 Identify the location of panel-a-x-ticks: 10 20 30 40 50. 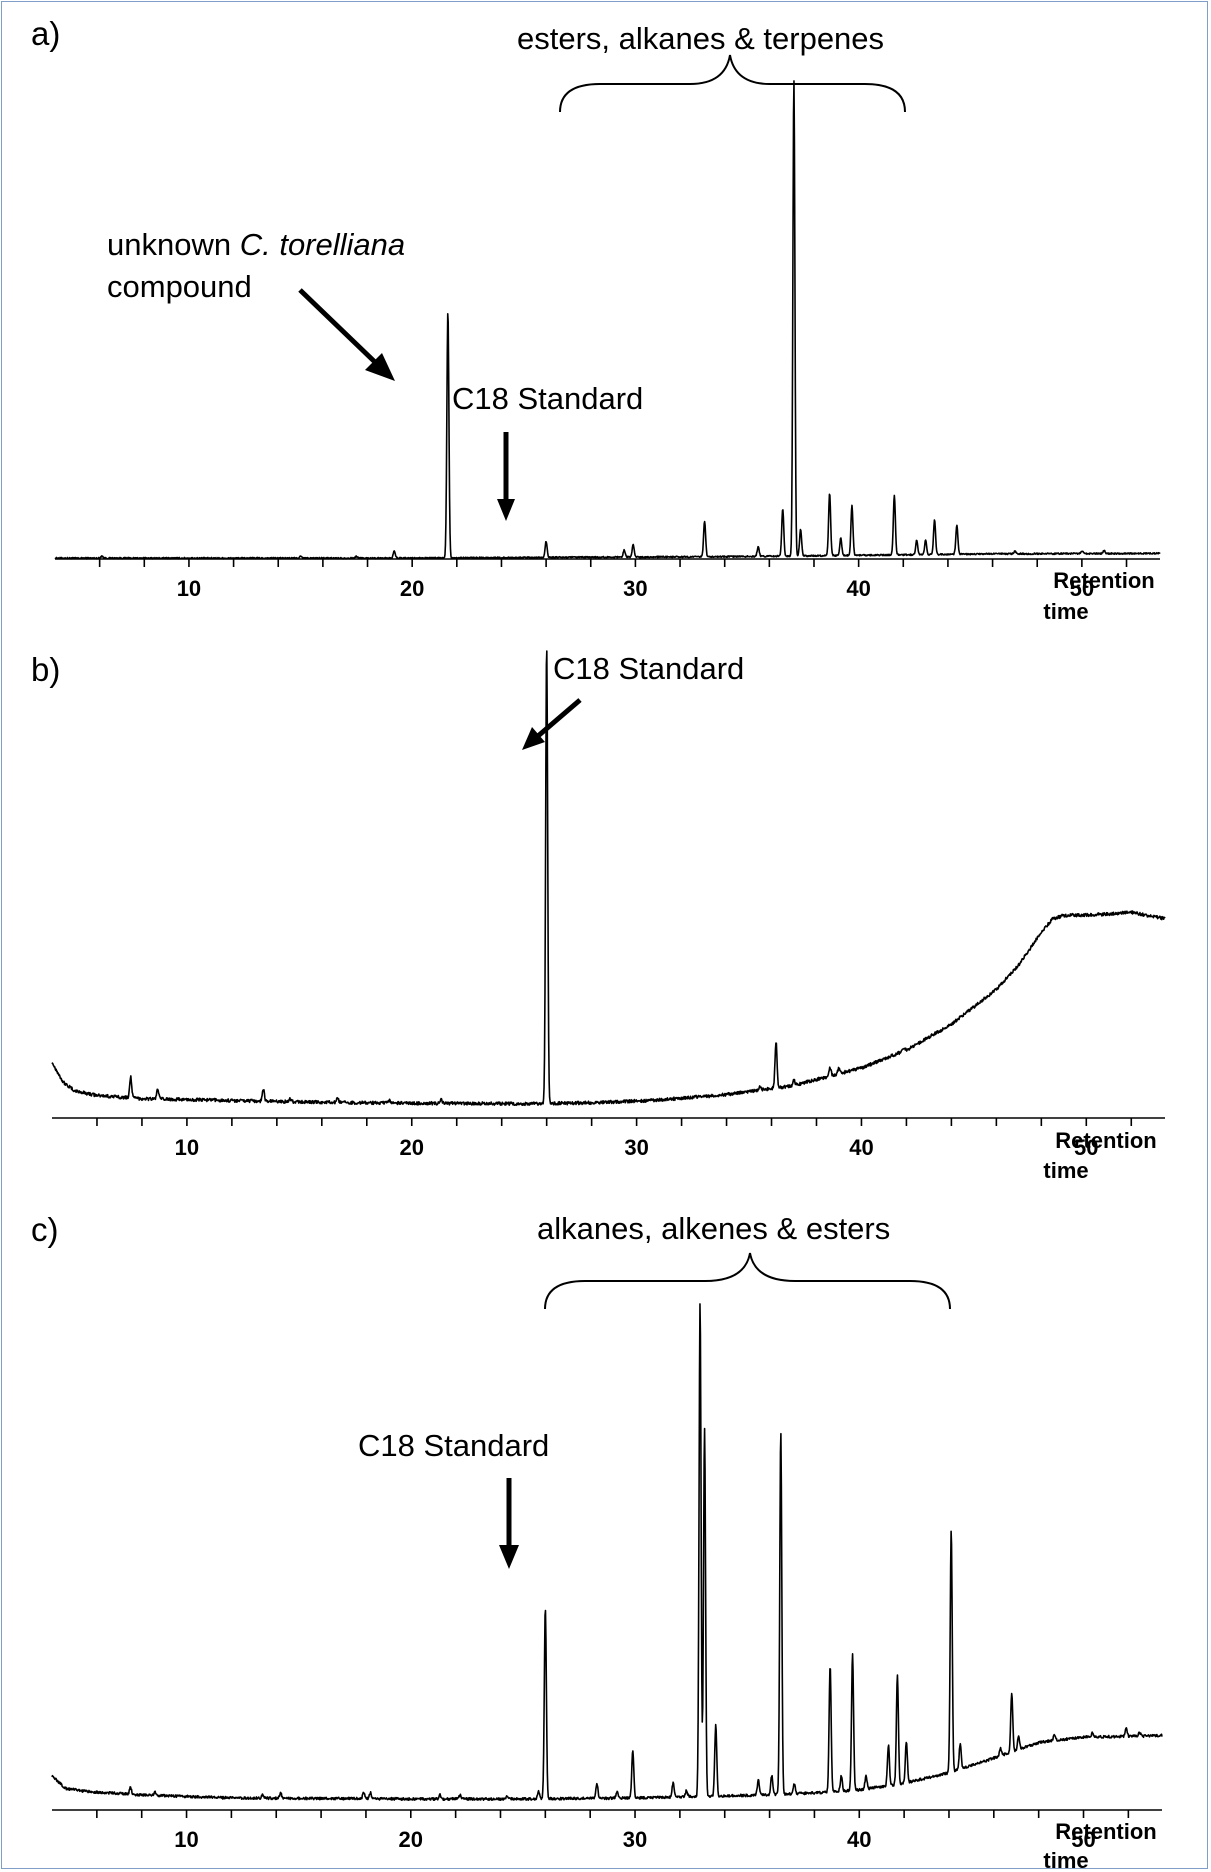
(613, 580).